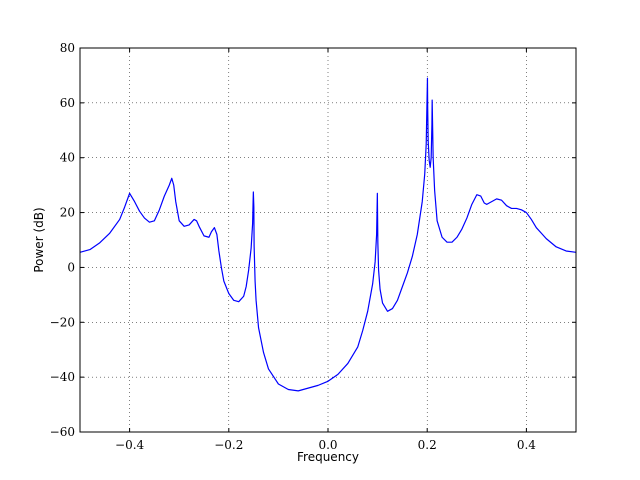 This screenshot has width=640, height=480. Describe the element at coordinates (39, 239) in the screenshot. I see `y-axis-label: Power (dB)` at that location.